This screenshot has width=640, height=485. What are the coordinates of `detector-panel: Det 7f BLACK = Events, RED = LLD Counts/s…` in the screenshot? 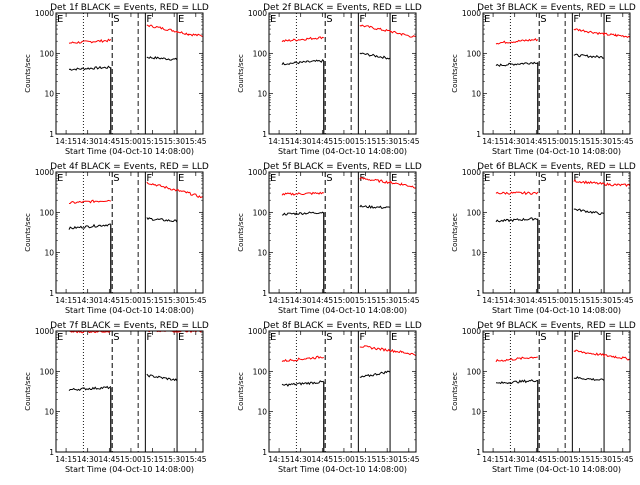 It's located at (116, 397).